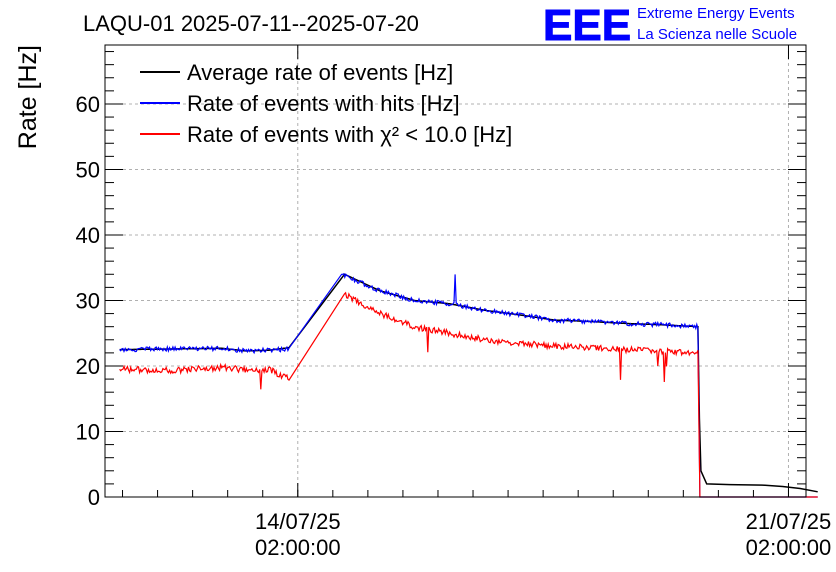 This screenshot has width=836, height=572. I want to click on legend-label: Rate of events with hits [Hz], so click(323, 103).